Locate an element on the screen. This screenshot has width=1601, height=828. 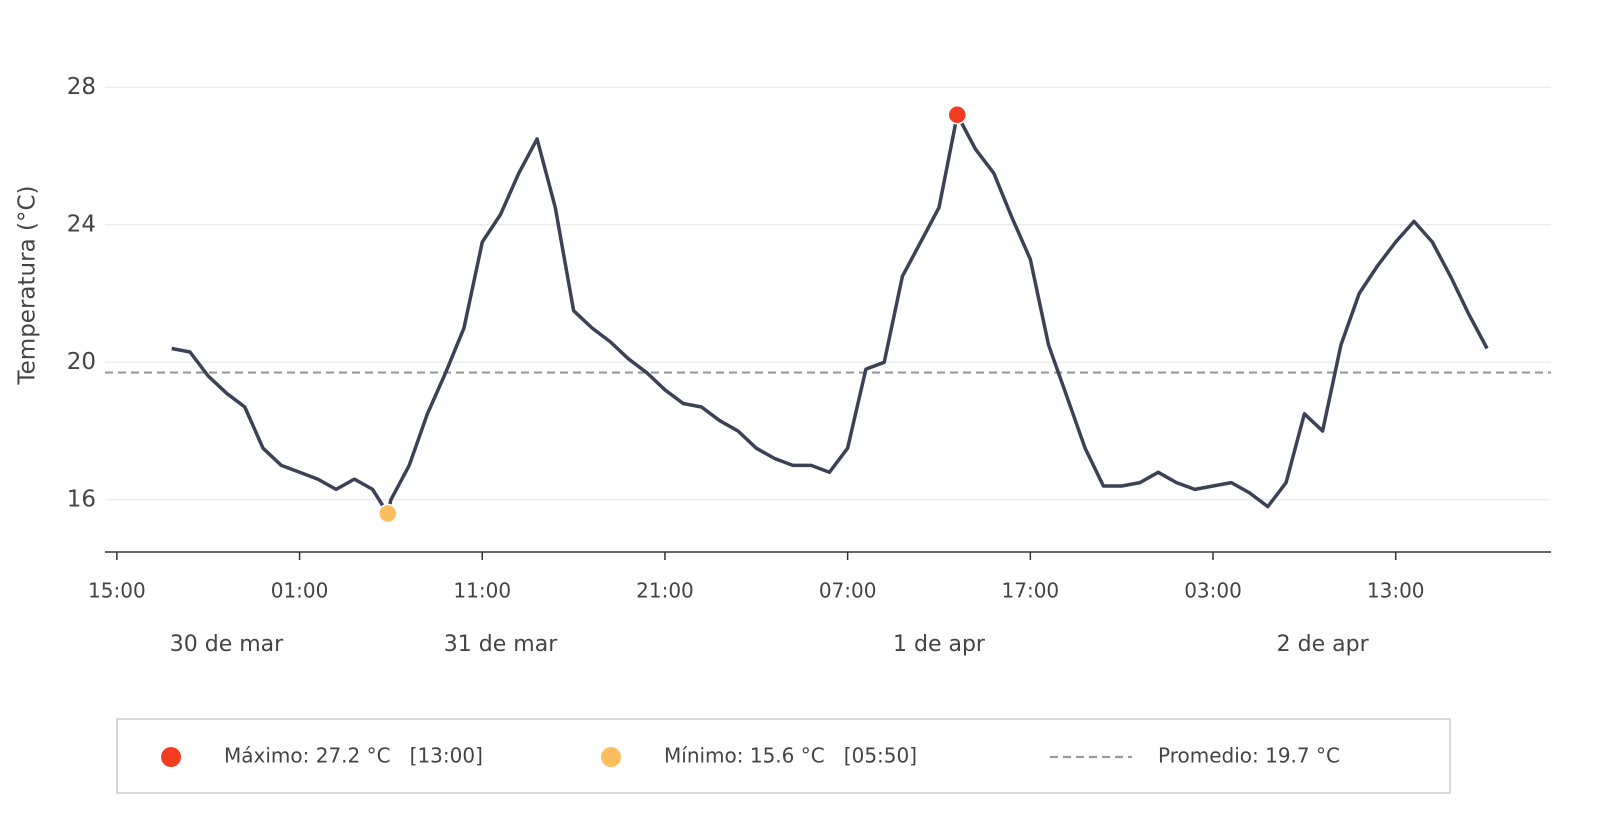
date-label: 1 de apr is located at coordinates (939, 644).